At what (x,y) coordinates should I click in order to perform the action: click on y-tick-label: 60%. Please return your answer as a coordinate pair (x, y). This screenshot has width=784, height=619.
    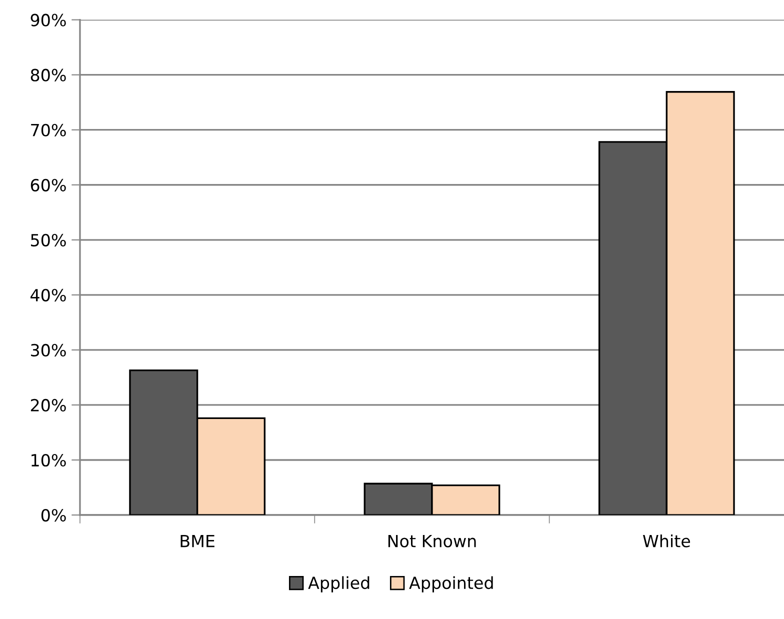
    Looking at the image, I should click on (48, 185).